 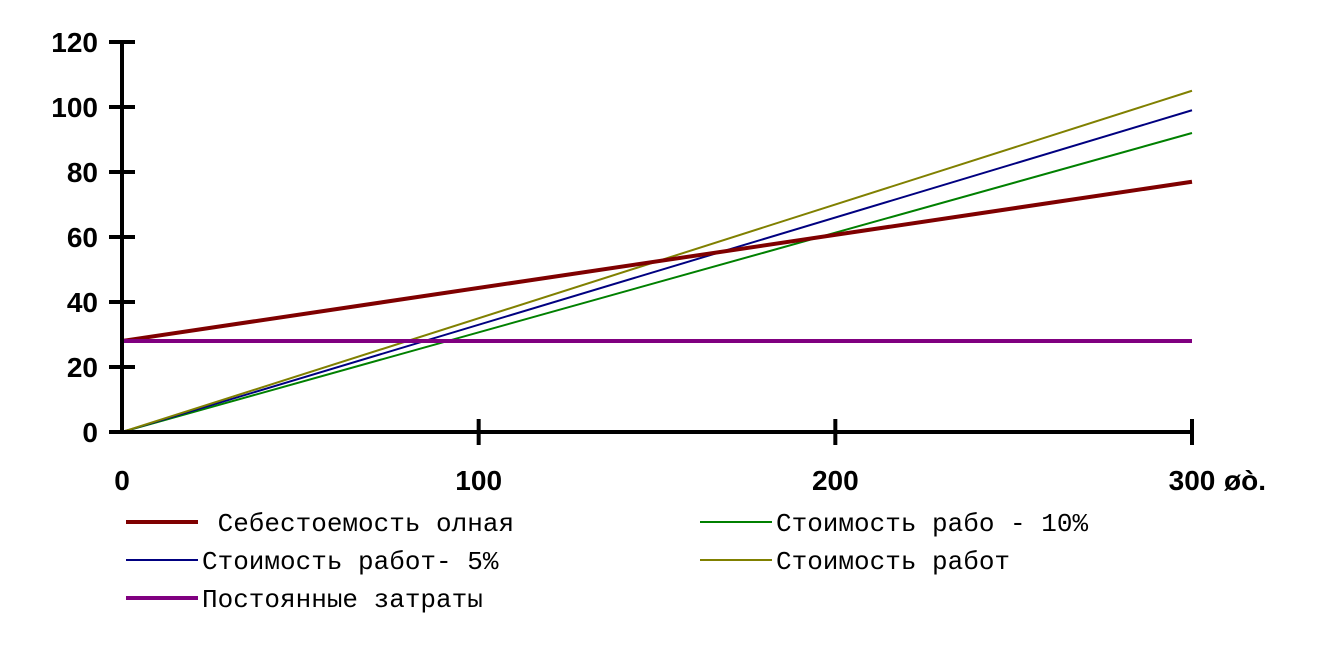 I want to click on legend-item: Постоянные затраты, so click(x=304, y=600).